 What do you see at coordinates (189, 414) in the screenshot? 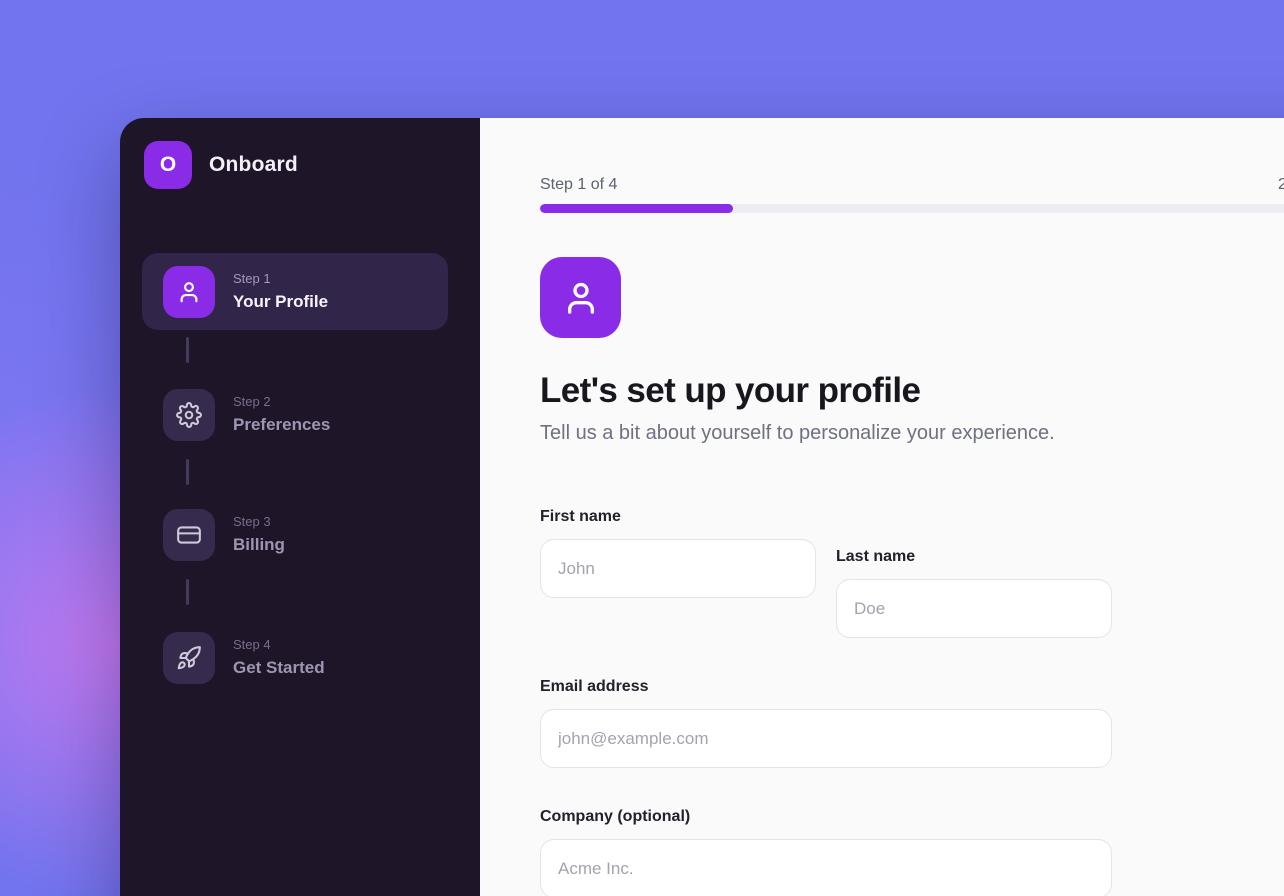
I see `gear-icon` at bounding box center [189, 414].